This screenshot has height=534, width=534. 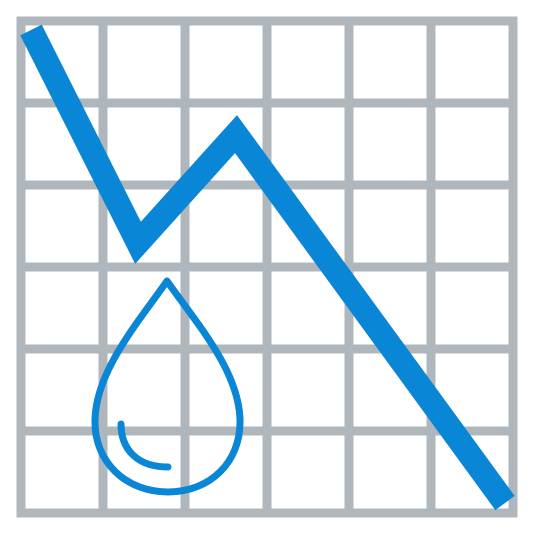 I want to click on water-drop-icon, so click(x=167, y=386).